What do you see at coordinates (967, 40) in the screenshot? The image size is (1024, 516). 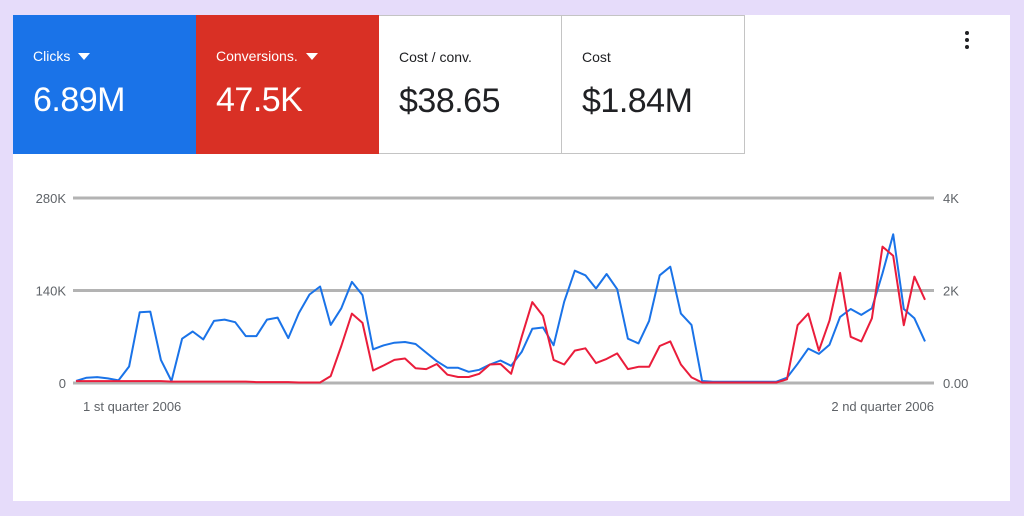 I see `more-vert-icon` at bounding box center [967, 40].